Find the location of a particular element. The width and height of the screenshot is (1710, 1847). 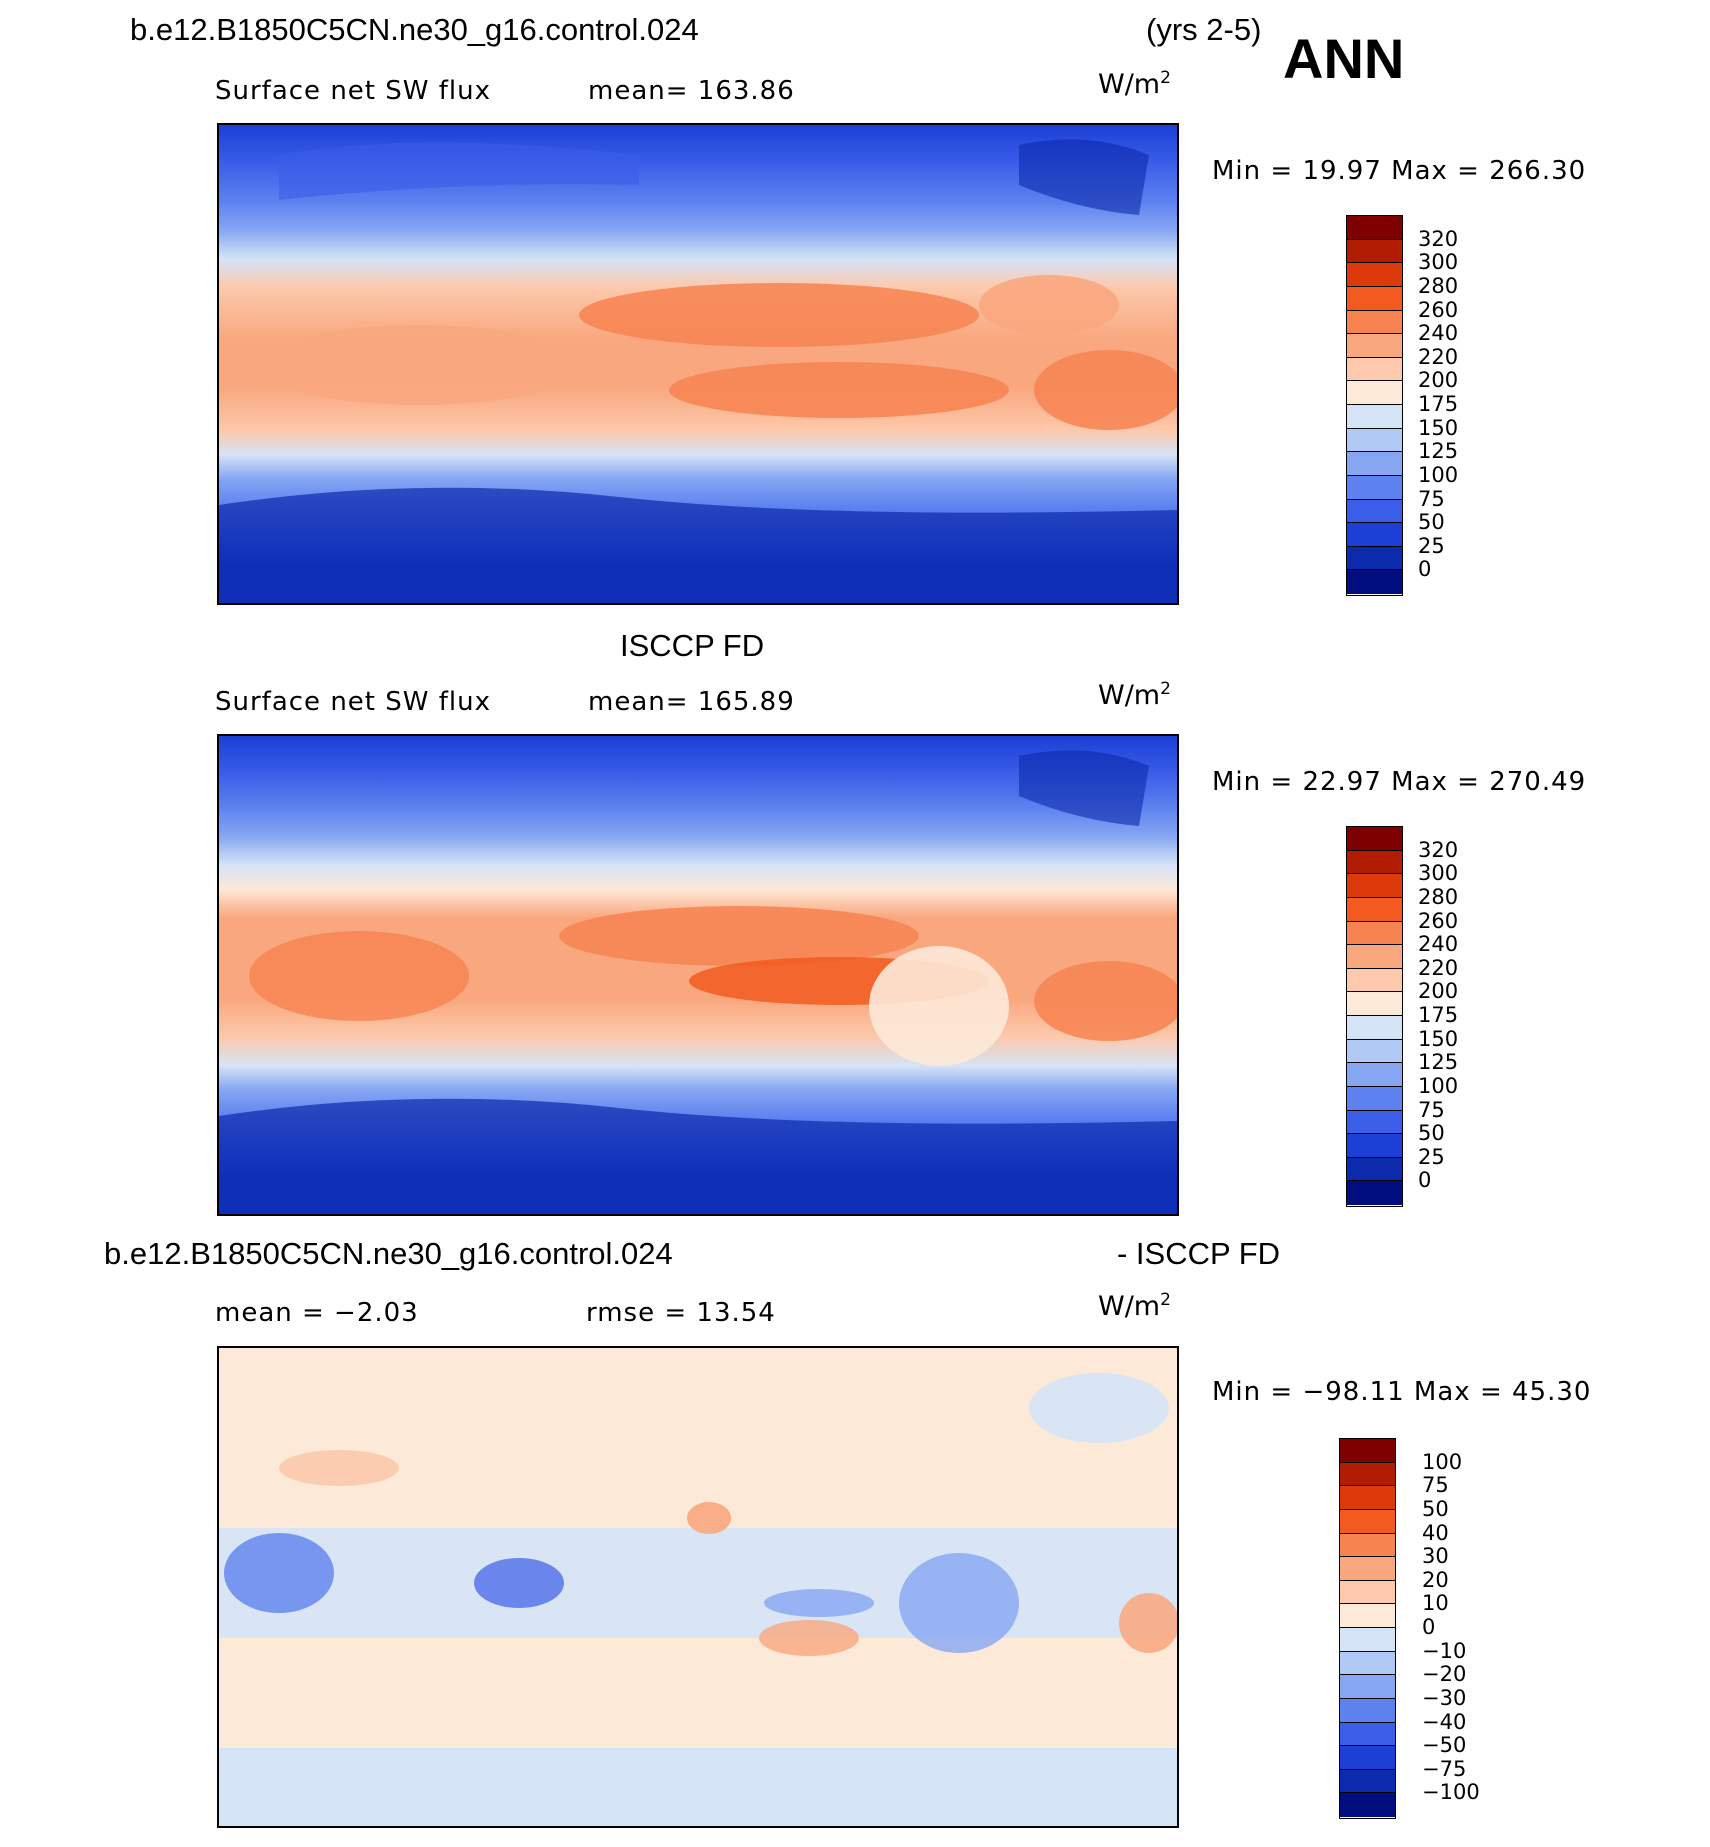

panel2-atlantic-high is located at coordinates (1105, 1001).